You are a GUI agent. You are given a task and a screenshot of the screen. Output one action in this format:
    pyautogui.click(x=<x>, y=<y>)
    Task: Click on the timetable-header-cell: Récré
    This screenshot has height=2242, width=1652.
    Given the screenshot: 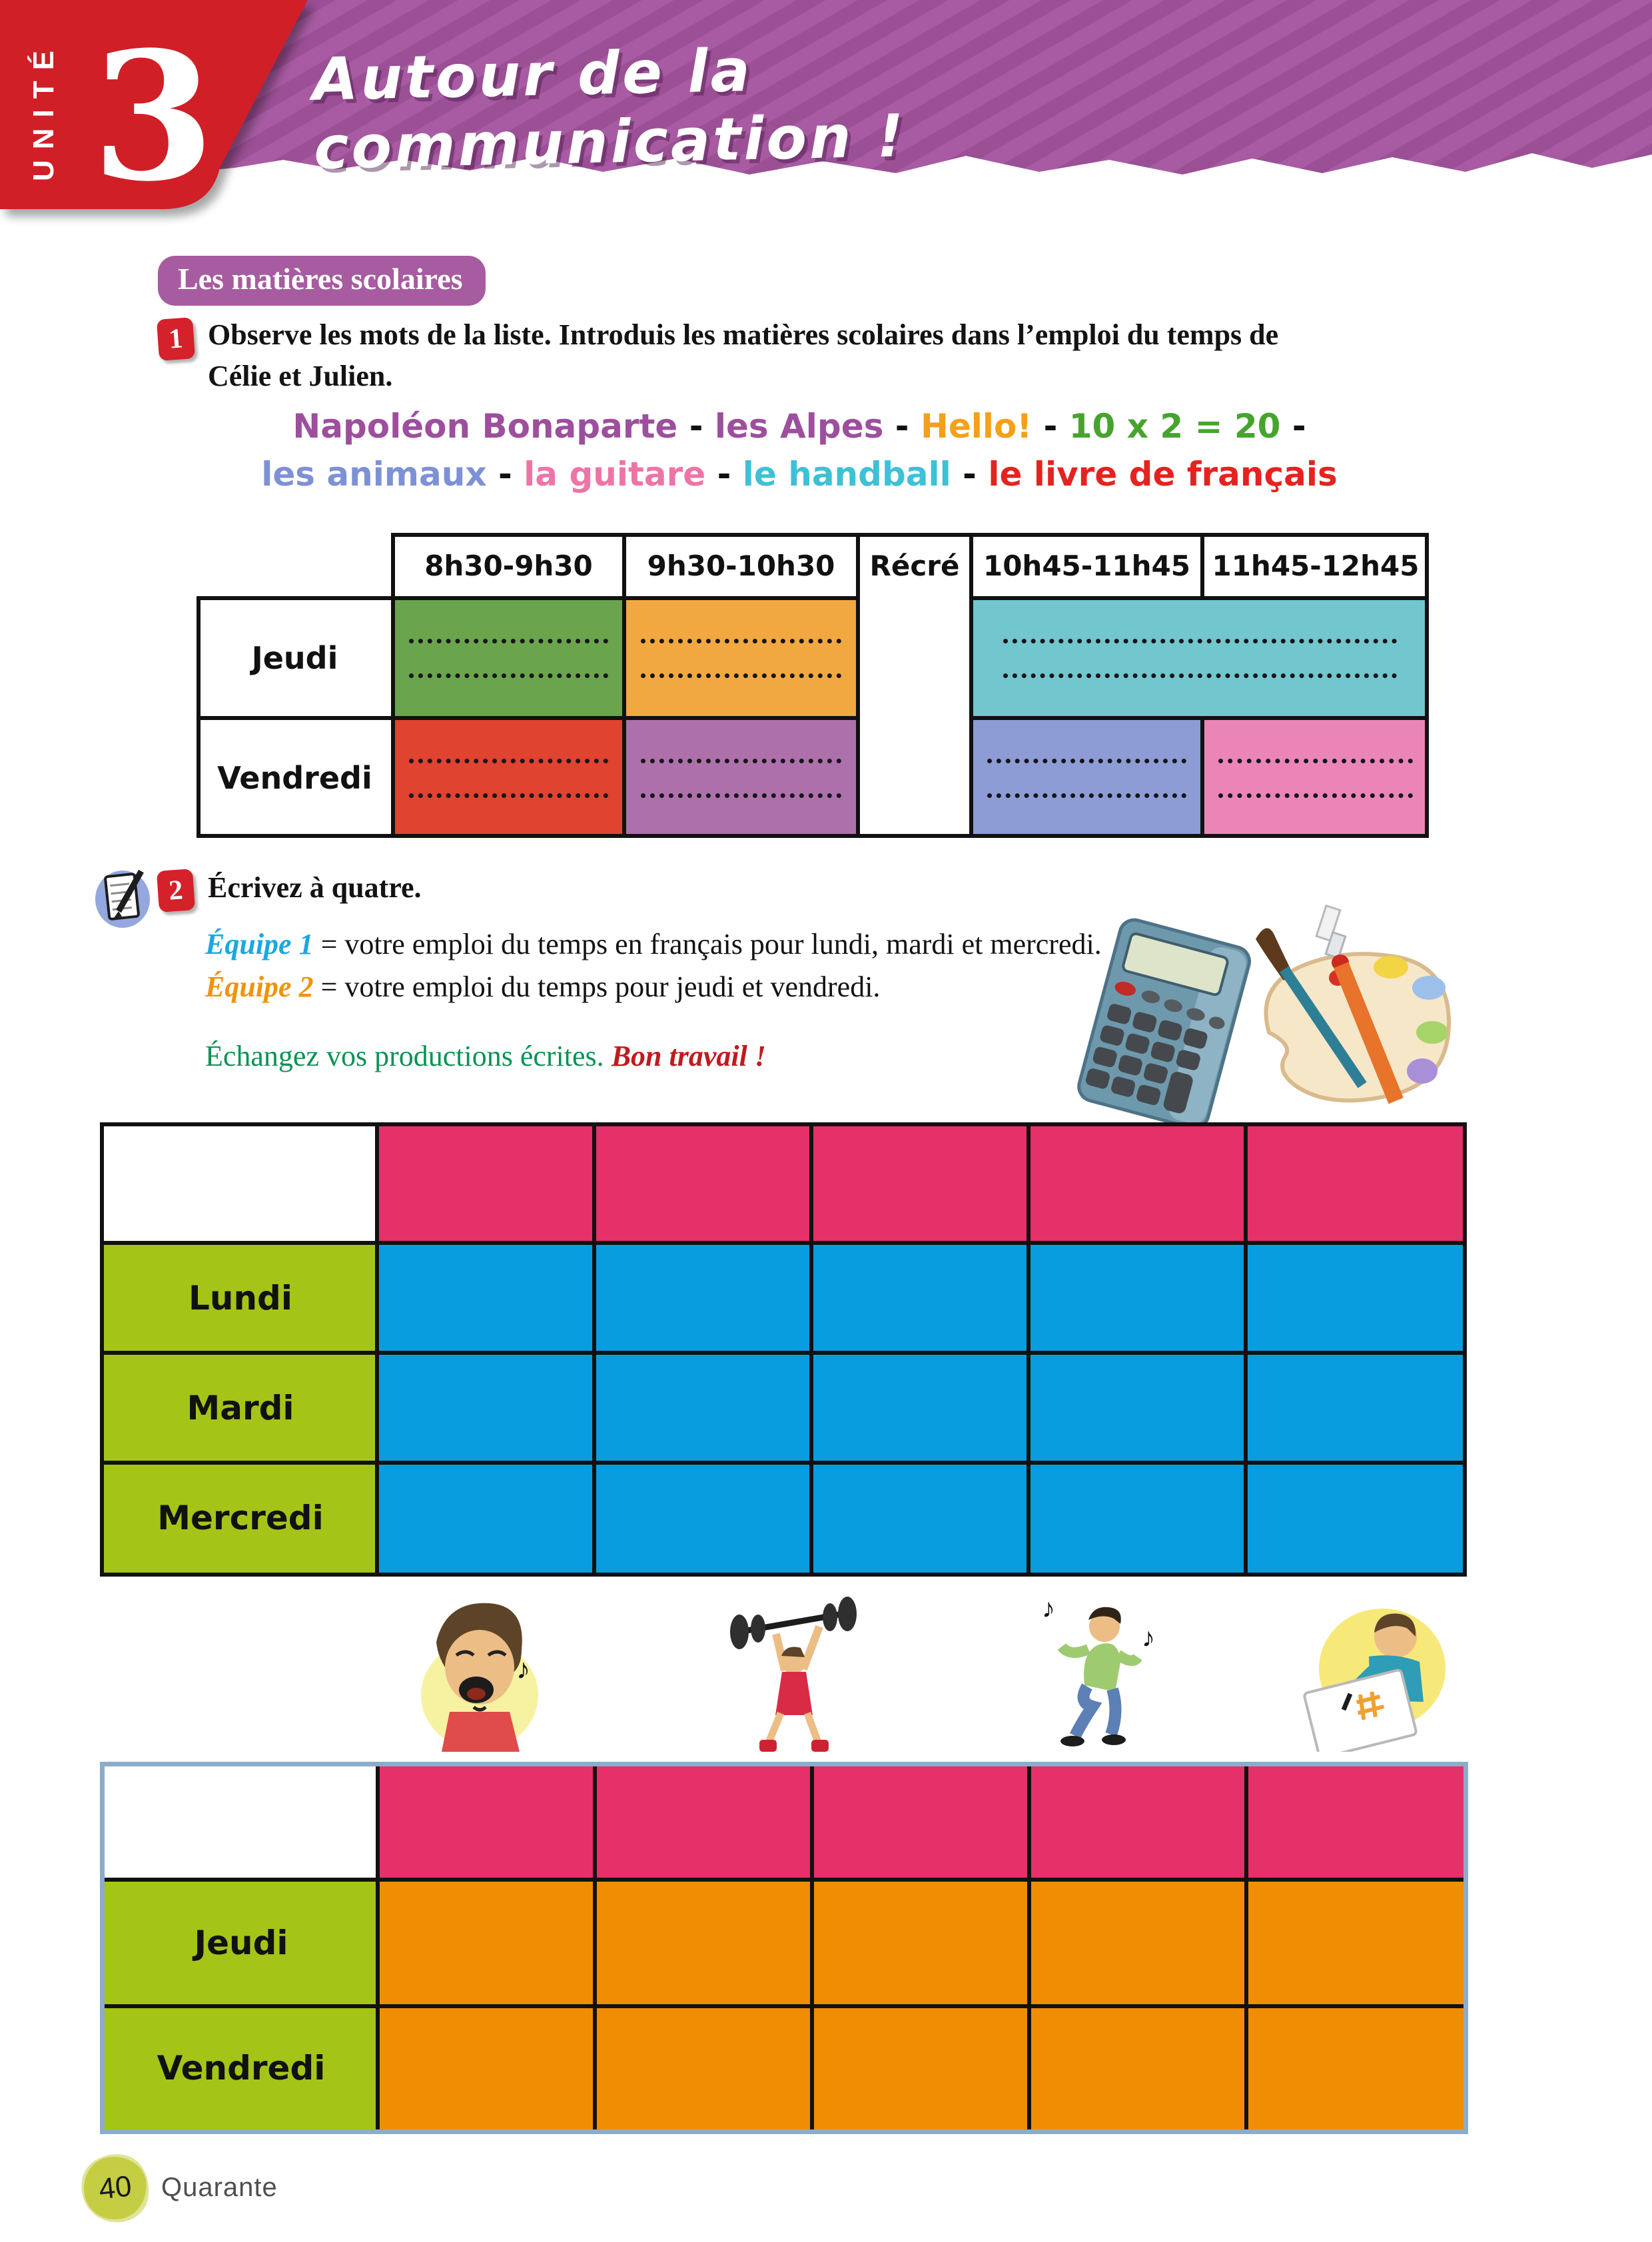 What is the action you would take?
    pyautogui.click(x=914, y=565)
    